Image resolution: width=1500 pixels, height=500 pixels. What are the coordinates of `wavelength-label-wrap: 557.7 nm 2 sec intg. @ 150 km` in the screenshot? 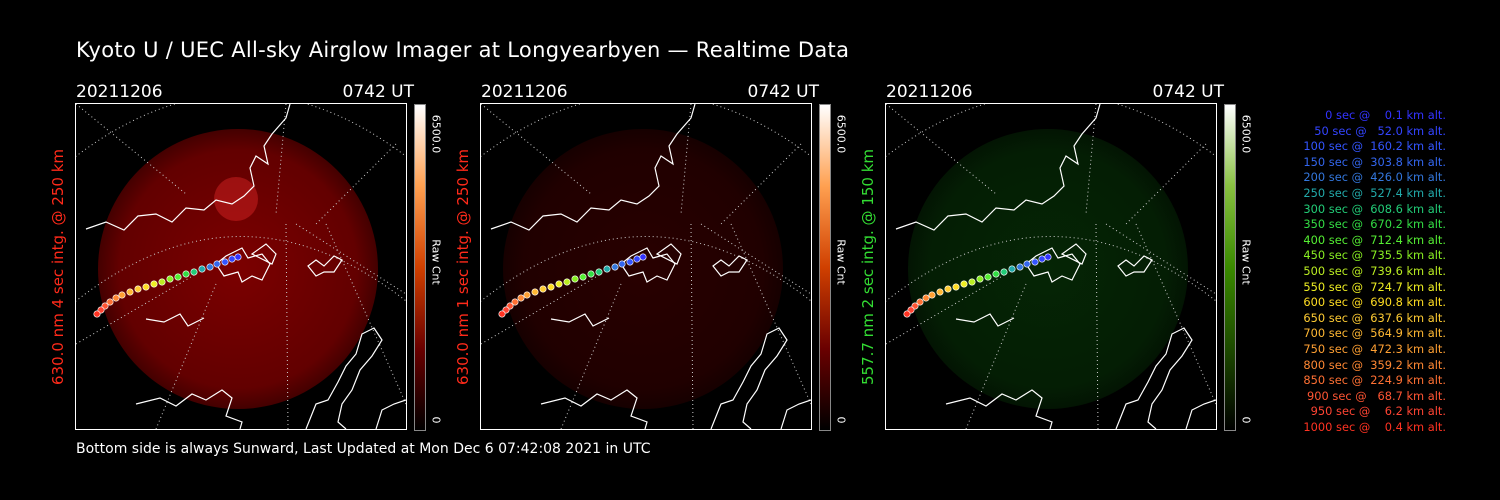 It's located at (868, 266).